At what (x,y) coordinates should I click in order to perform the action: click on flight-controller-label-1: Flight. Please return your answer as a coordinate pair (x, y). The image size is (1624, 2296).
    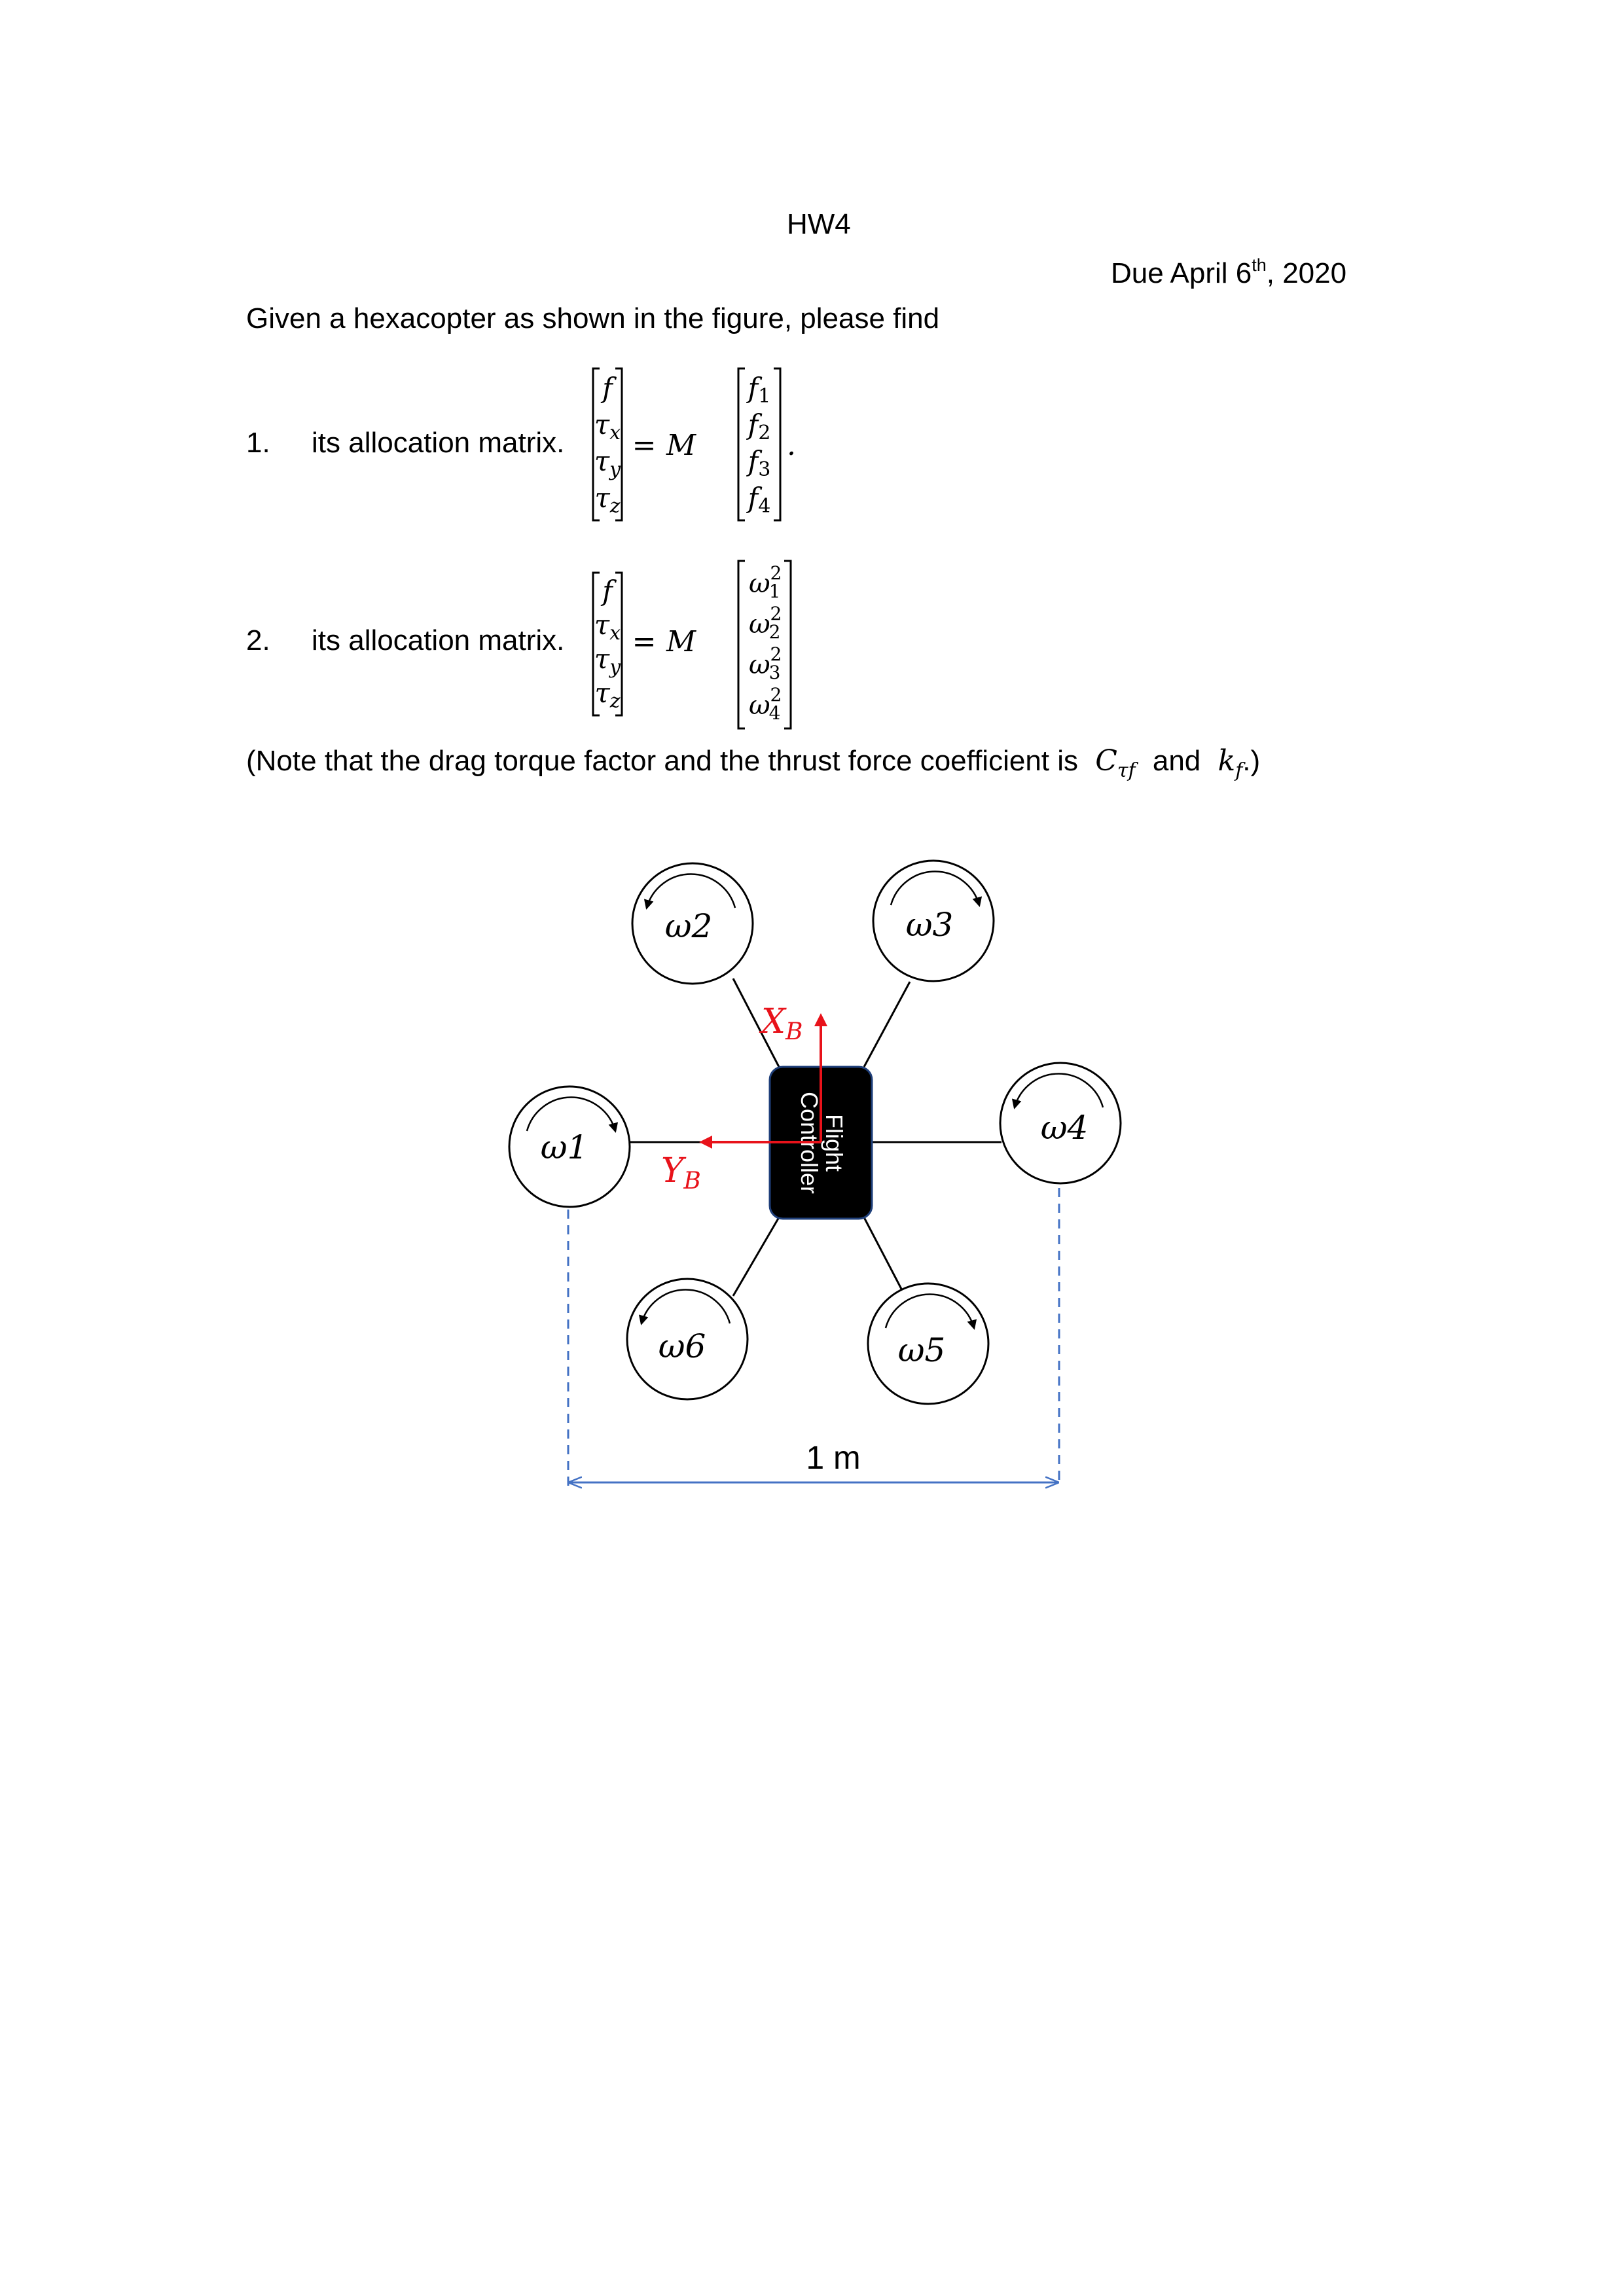
    Looking at the image, I should click on (834, 1143).